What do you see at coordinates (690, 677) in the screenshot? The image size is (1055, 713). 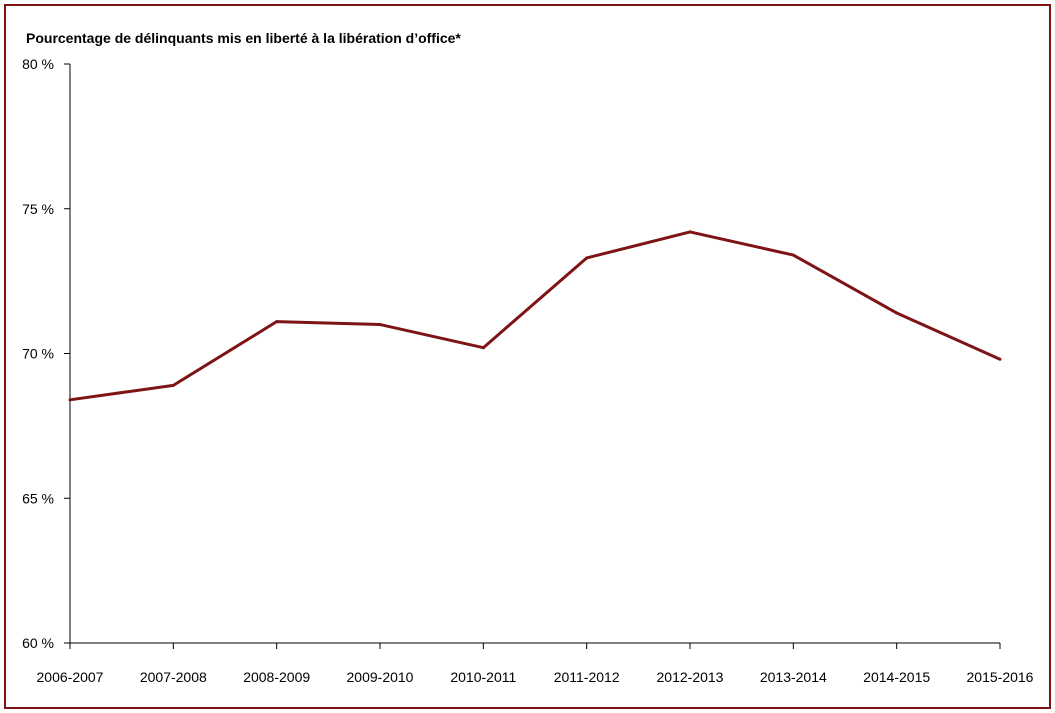 I see `x-tick-label: 2012-2013` at bounding box center [690, 677].